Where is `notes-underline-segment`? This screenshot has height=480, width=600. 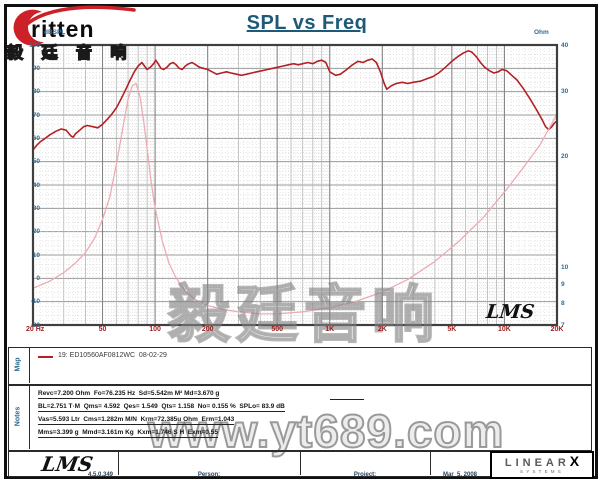 notes-underline-segment is located at coordinates (347, 396).